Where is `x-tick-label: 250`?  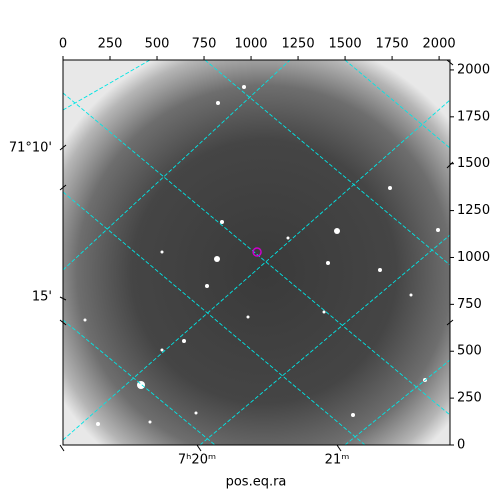 x-tick-label: 250 is located at coordinates (110, 44).